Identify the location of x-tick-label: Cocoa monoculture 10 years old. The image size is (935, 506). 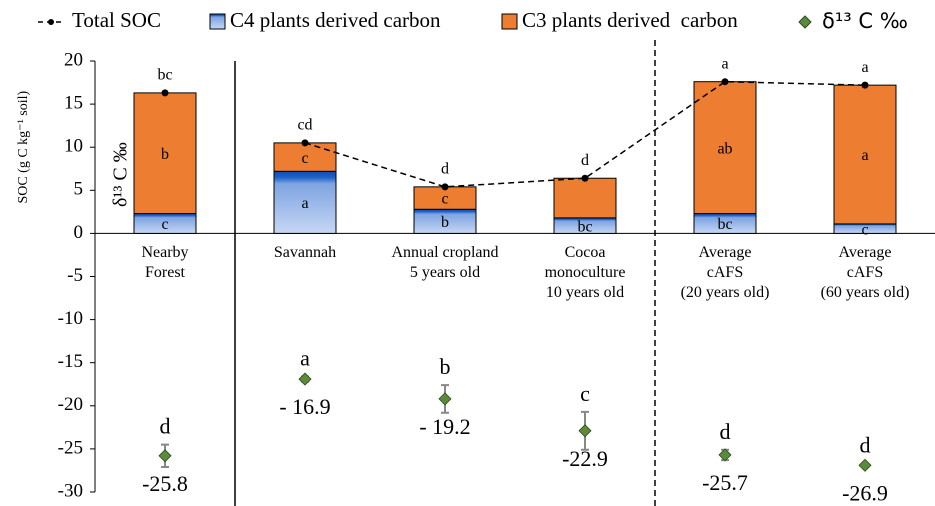
(585, 272).